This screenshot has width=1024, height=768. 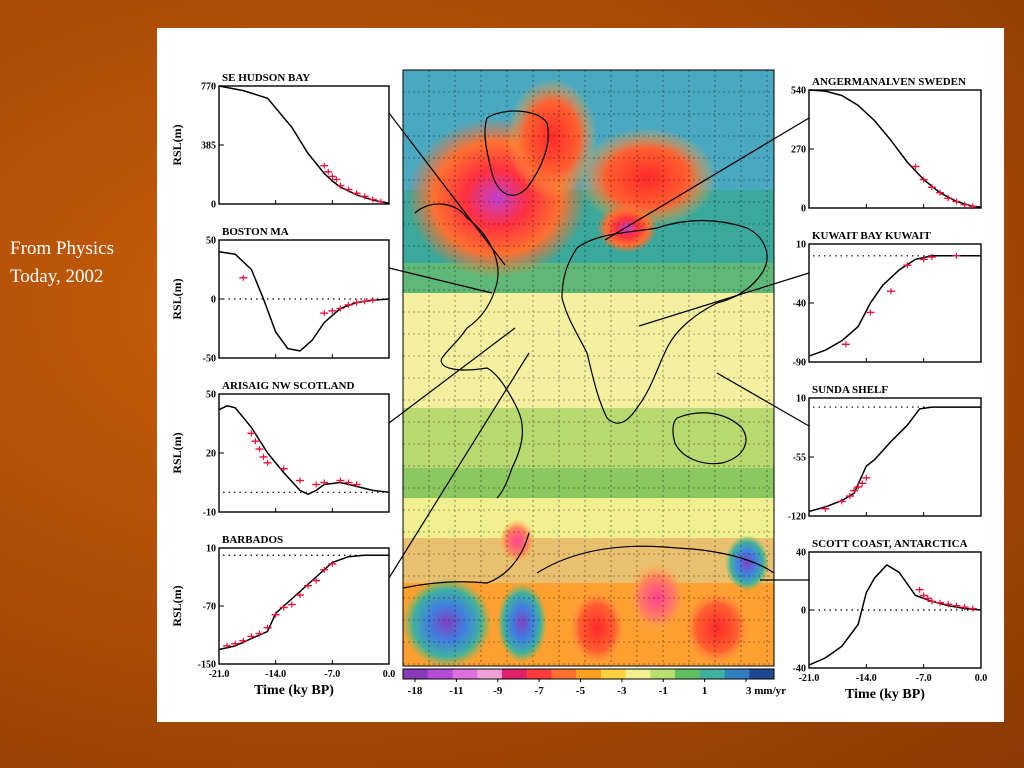 What do you see at coordinates (766, 691) in the screenshot?
I see `colorbar-label: 3 mm/yr` at bounding box center [766, 691].